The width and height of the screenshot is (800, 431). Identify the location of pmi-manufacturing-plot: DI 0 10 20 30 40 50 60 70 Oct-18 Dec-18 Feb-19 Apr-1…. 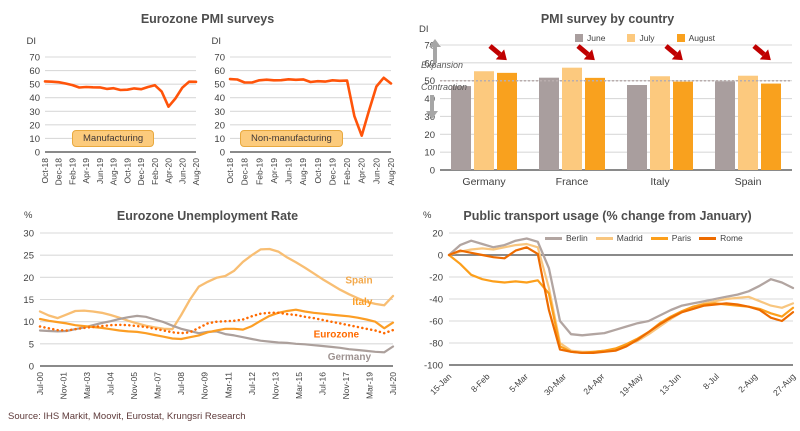
(114, 111).